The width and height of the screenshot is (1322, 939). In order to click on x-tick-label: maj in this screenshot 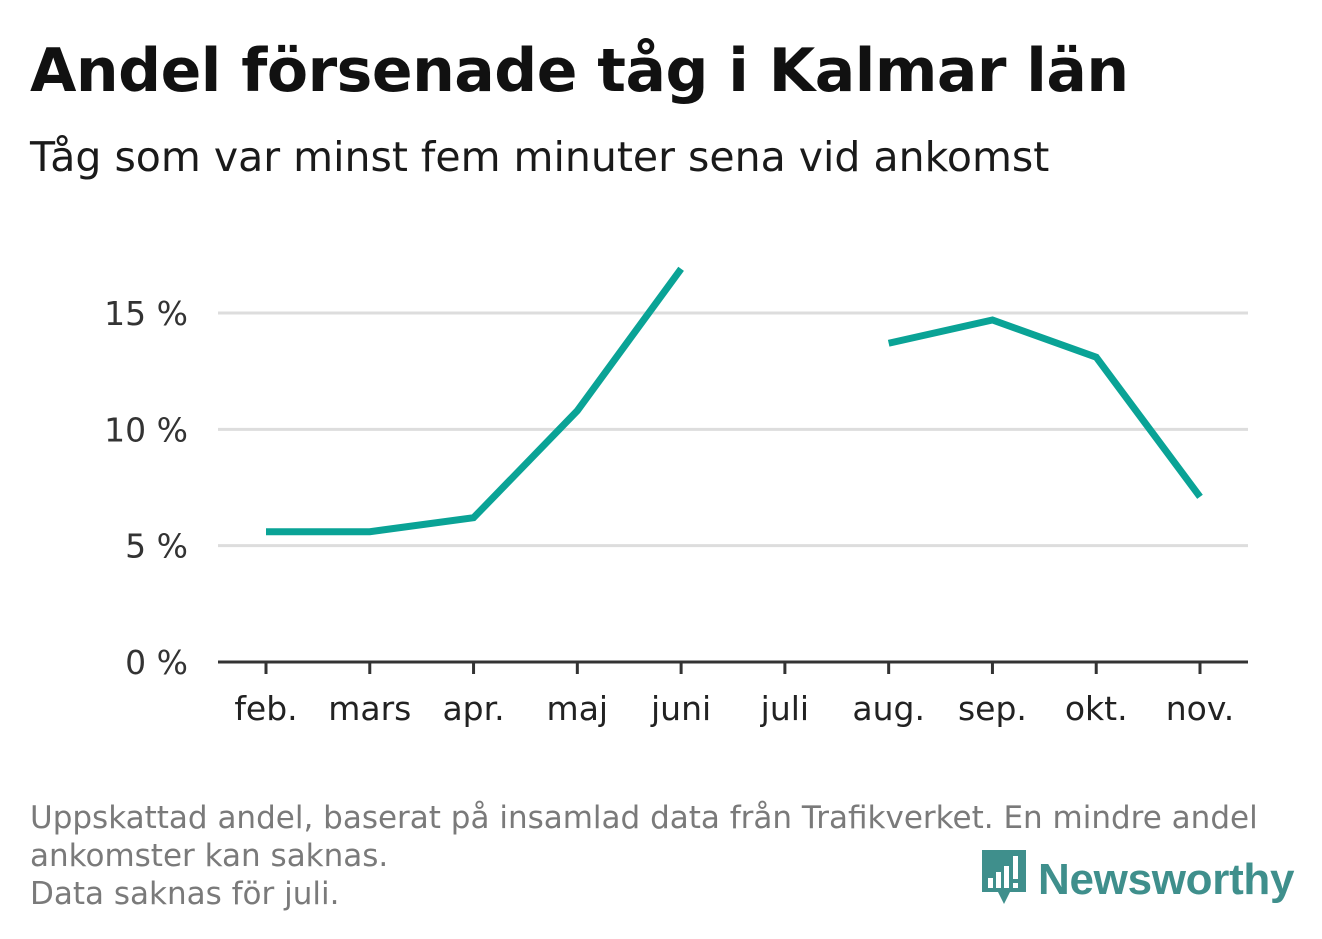, I will do `click(578, 708)`.